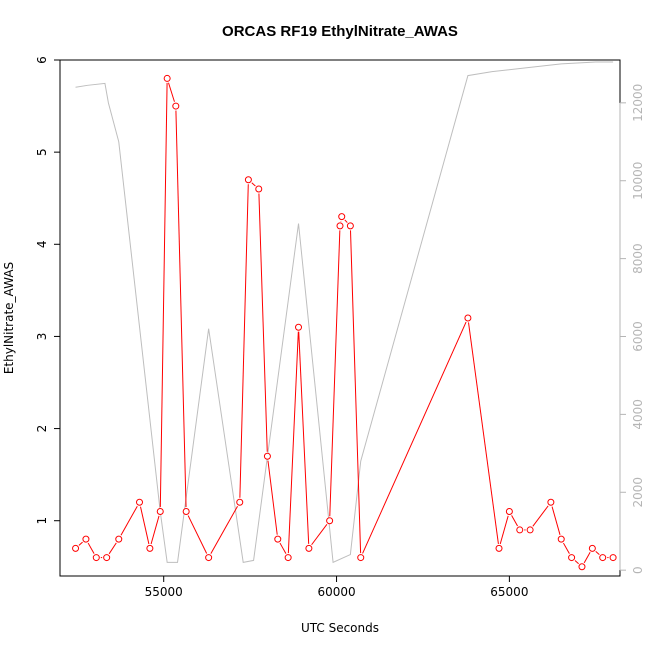 Image resolution: width=650 pixels, height=650 pixels. What do you see at coordinates (9, 318) in the screenshot?
I see `y-axis-label: EthylNitrate_AWAS` at bounding box center [9, 318].